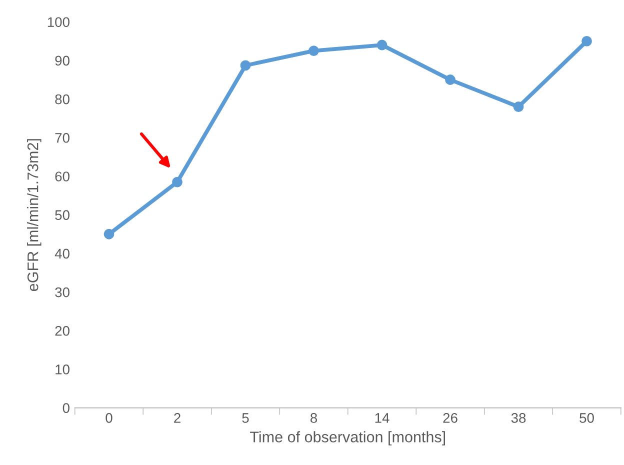 This screenshot has height=465, width=624. Describe the element at coordinates (34, 215) in the screenshot. I see `y-axis-title: eGFR [ml/min/1.73m2]` at that location.